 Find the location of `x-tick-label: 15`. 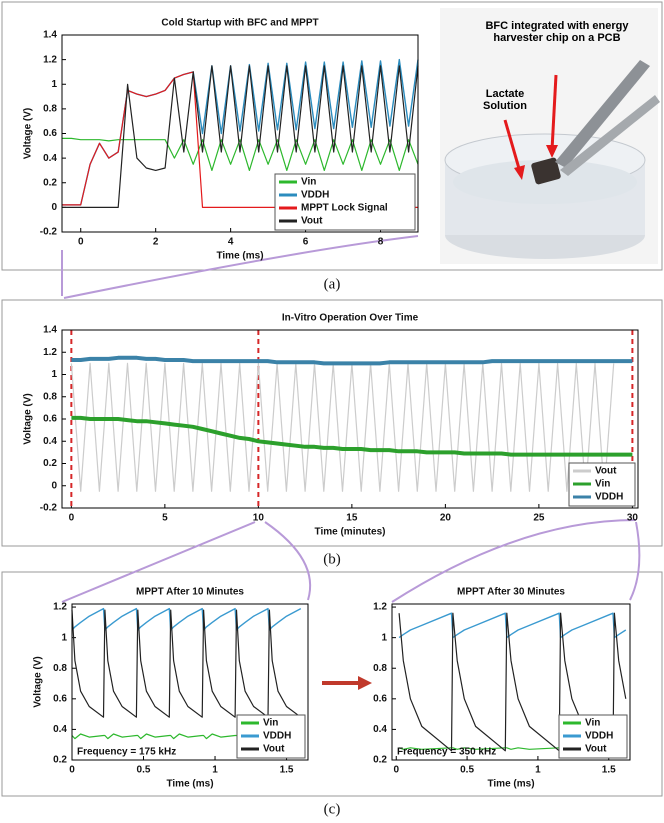

x-tick-label: 15 is located at coordinates (352, 518).